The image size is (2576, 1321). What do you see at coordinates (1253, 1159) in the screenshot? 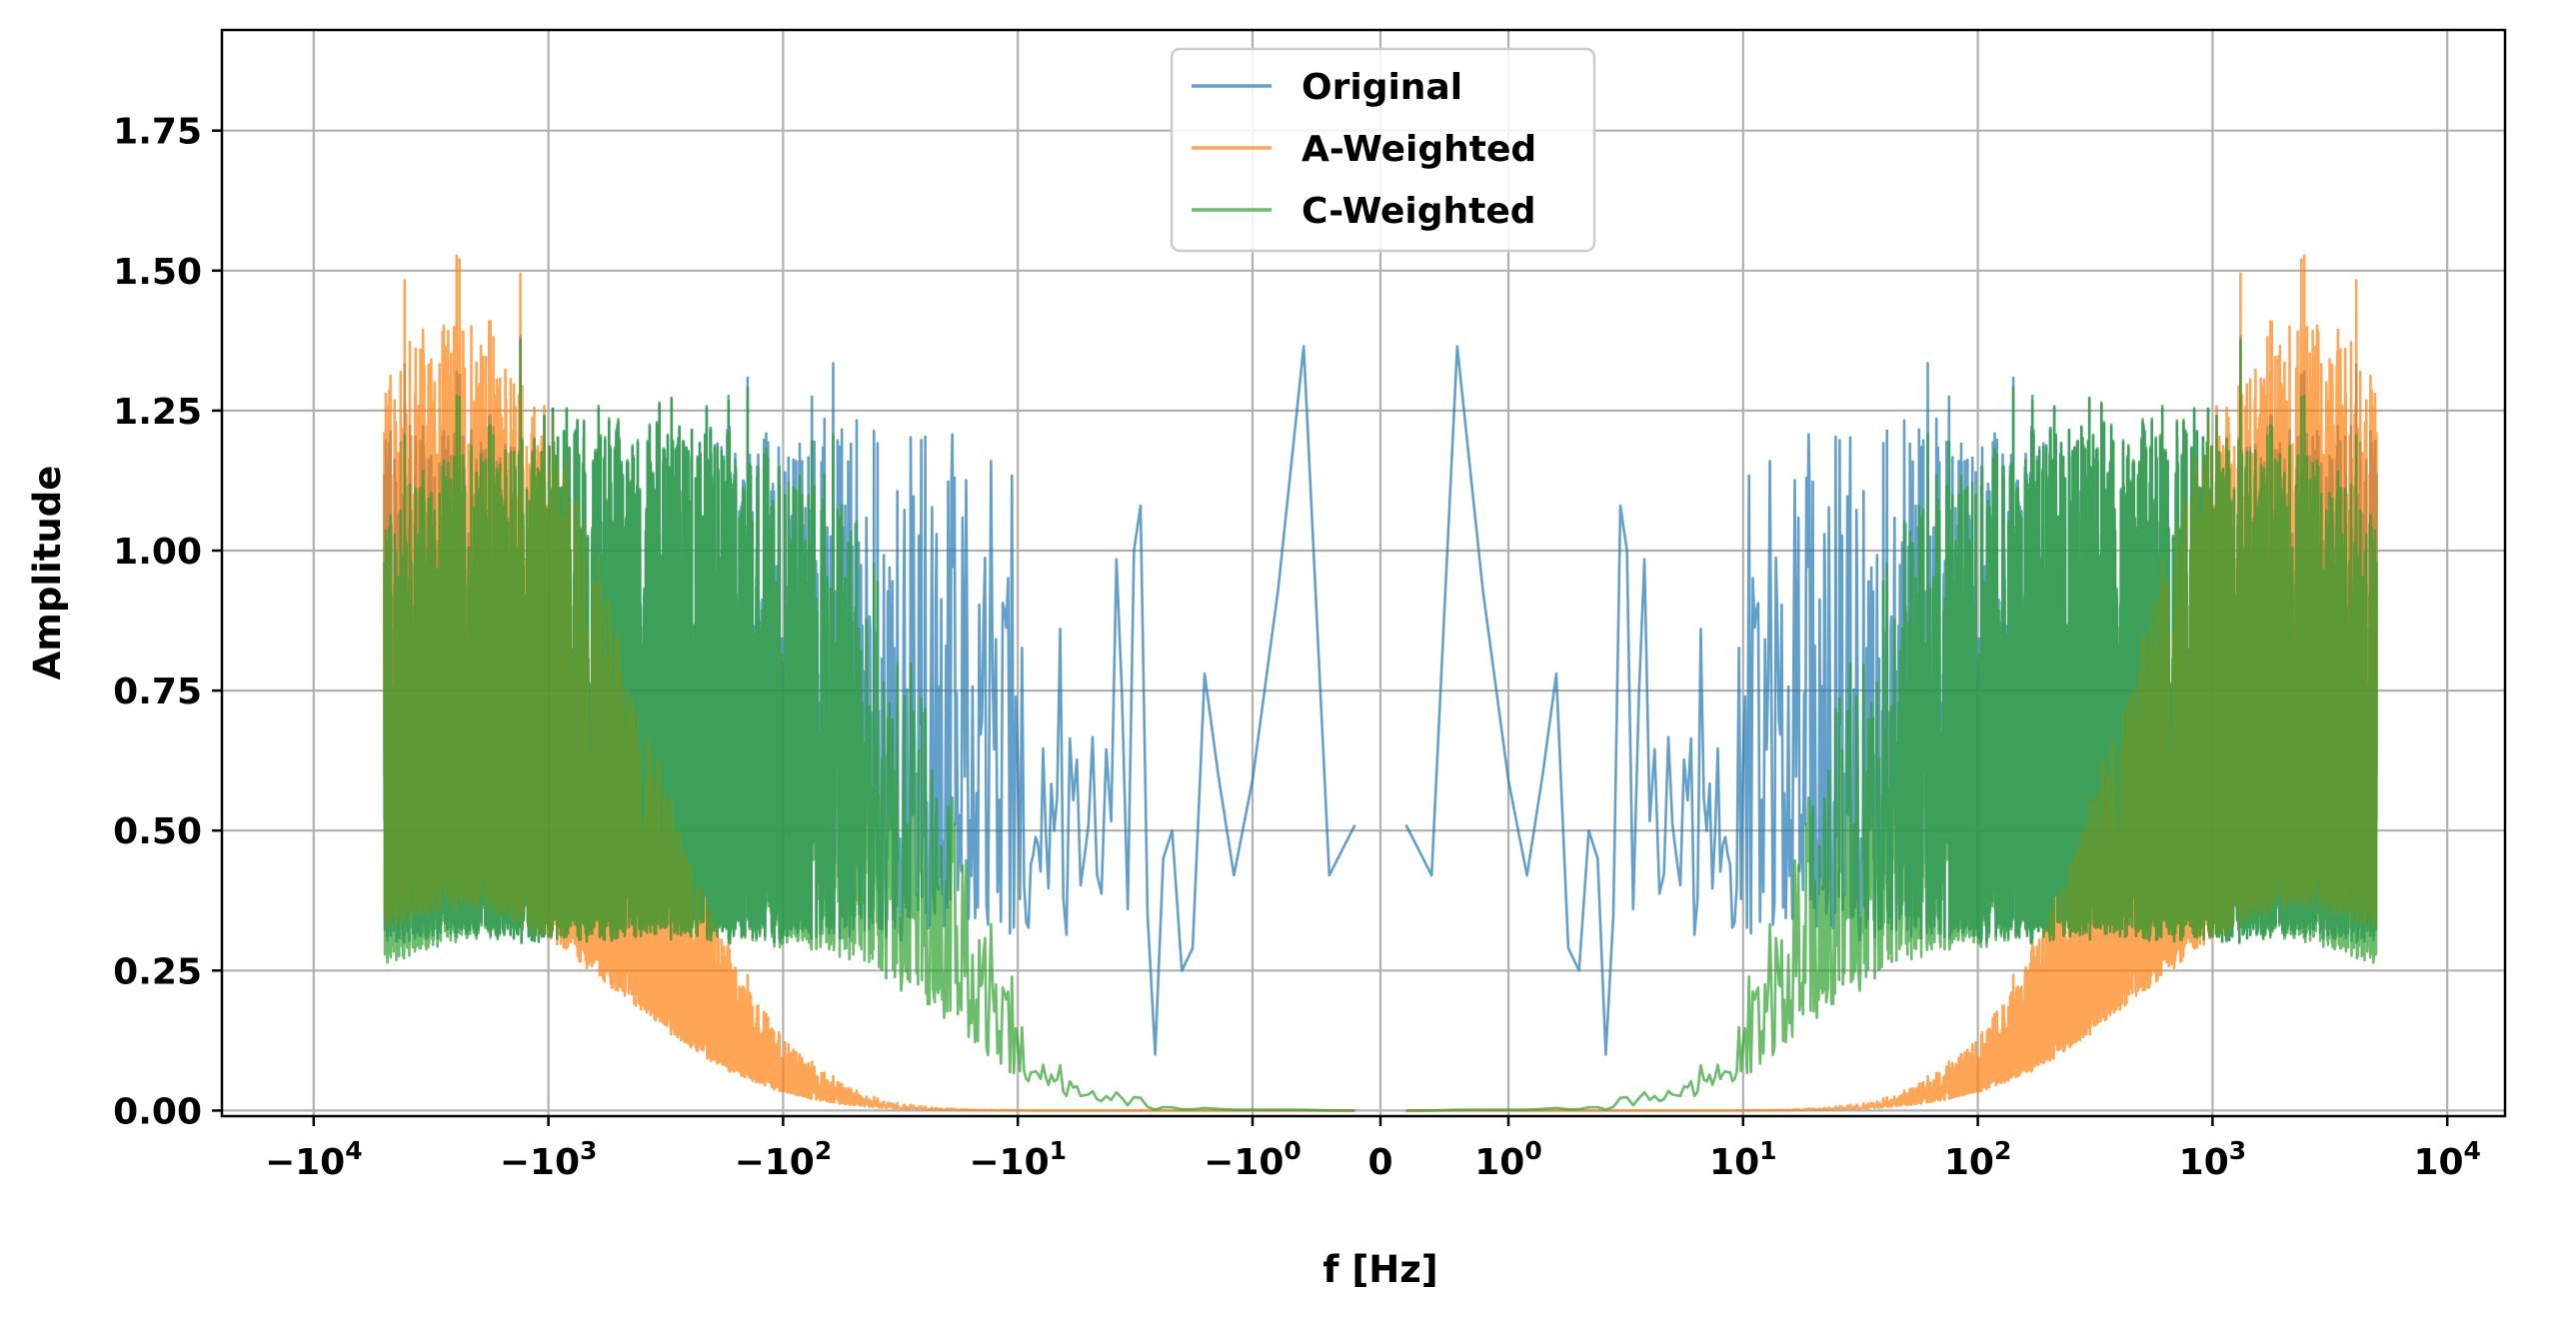
I see `x-tick-label: −100` at bounding box center [1253, 1159].